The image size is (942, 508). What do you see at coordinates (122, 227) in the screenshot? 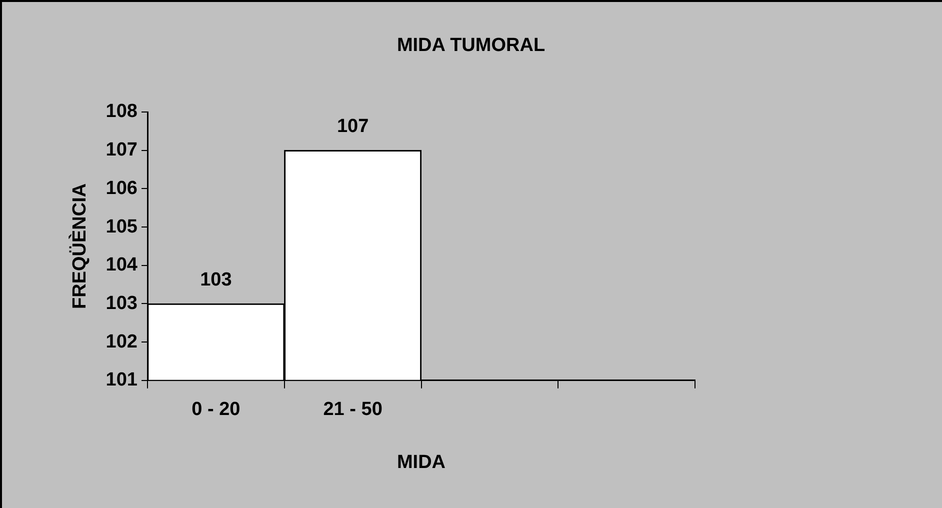
I see `y-tick-label: 105` at bounding box center [122, 227].